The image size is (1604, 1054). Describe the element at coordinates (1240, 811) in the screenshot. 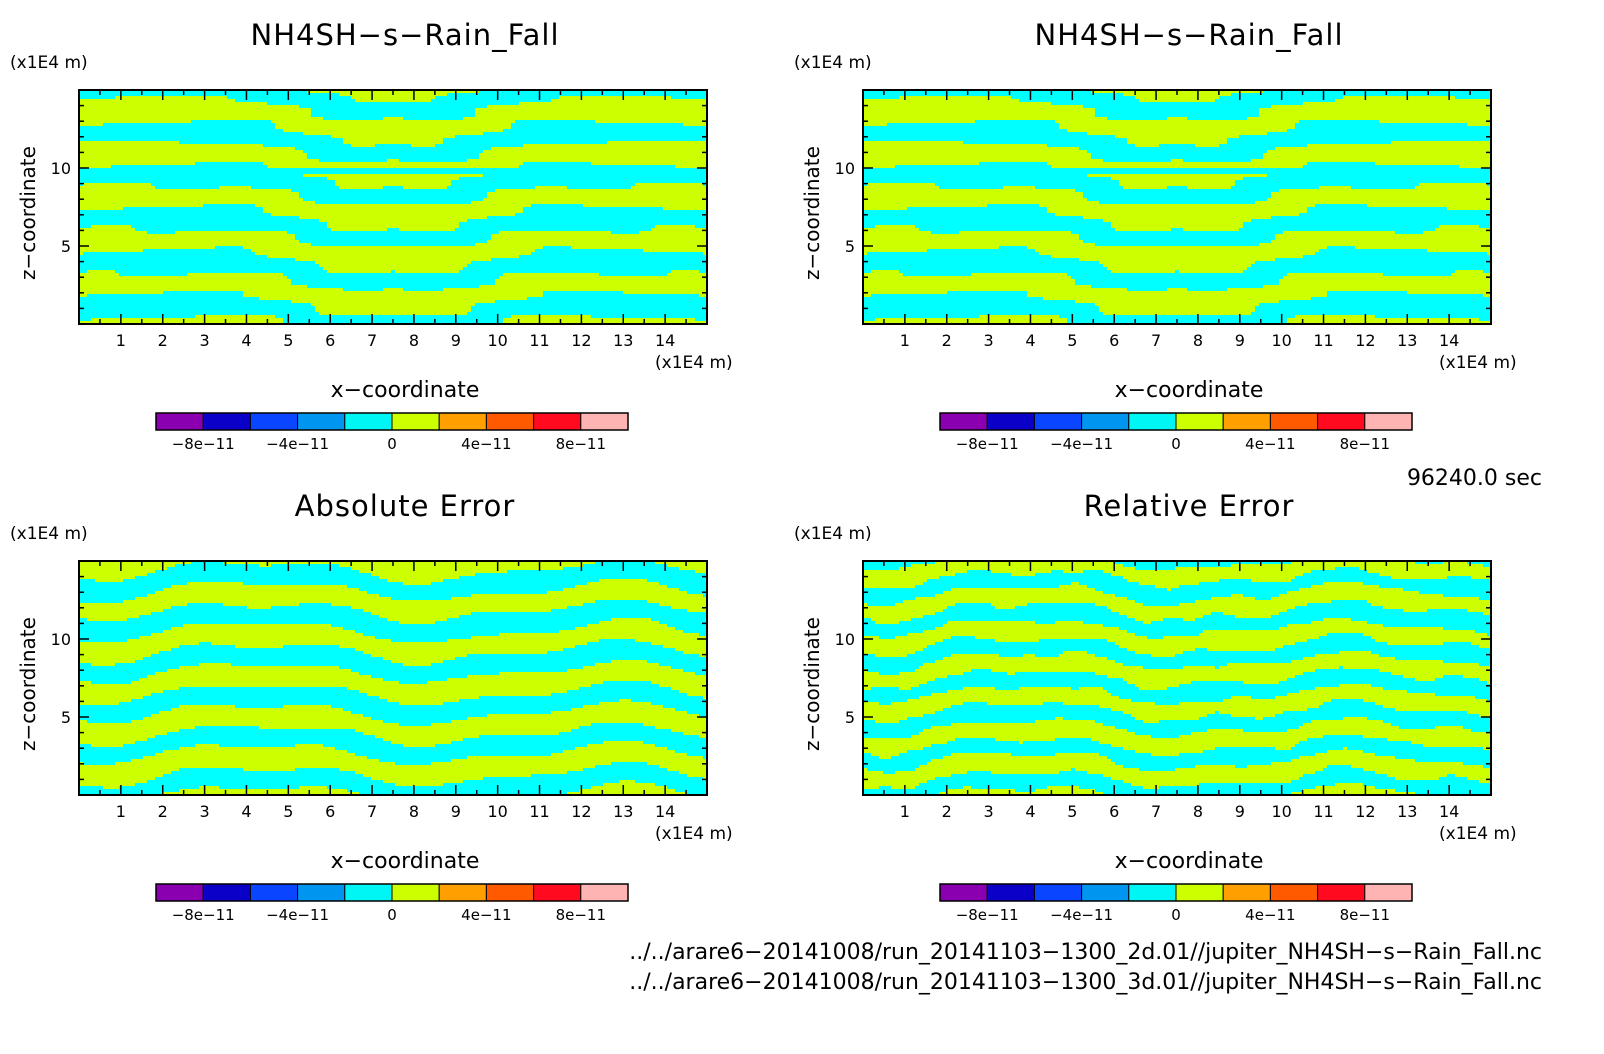

I see `x-tick-label: 9` at that location.